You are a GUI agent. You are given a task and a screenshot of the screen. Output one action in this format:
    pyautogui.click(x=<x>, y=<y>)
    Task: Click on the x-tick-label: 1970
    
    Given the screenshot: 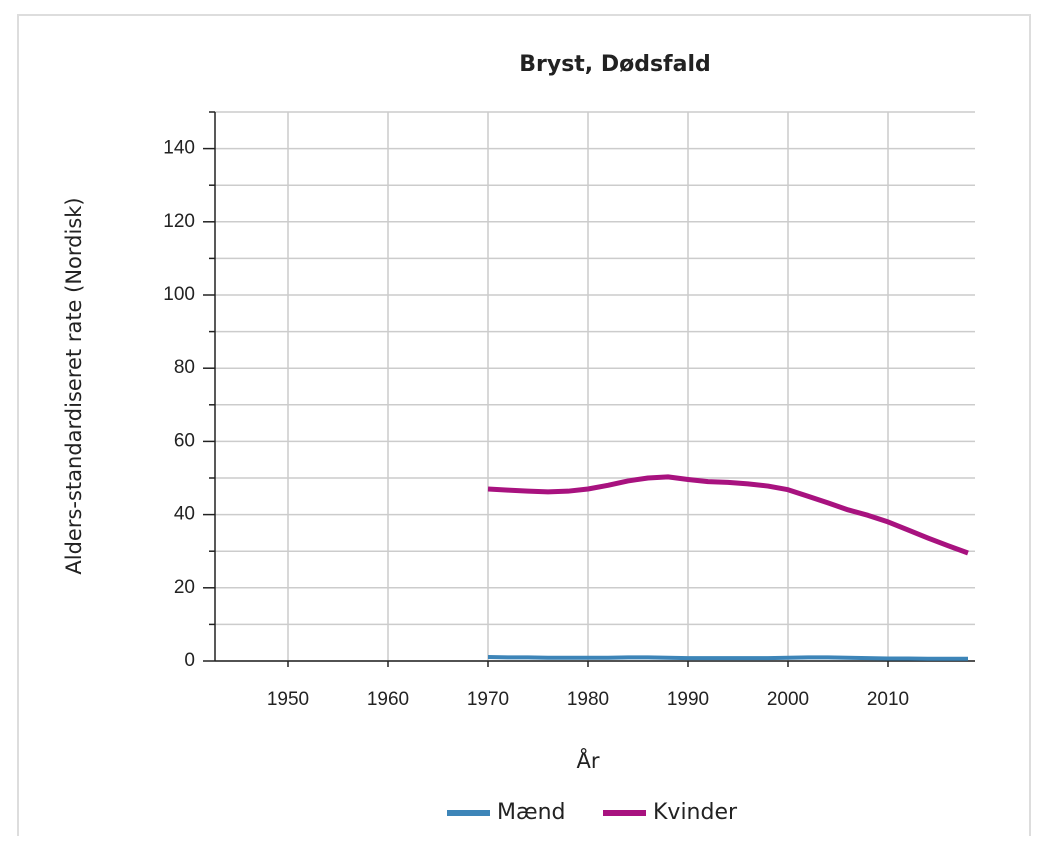 What is the action you would take?
    pyautogui.click(x=488, y=699)
    